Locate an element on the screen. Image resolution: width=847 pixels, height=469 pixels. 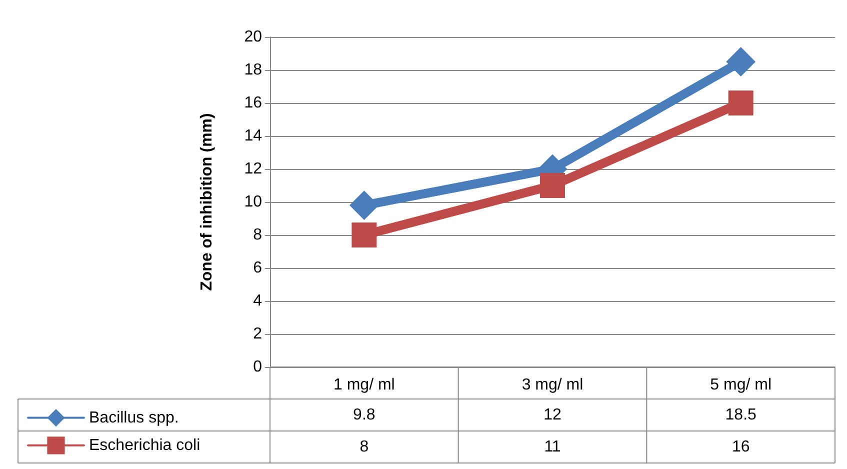
data-label: 11 is located at coordinates (552, 447).